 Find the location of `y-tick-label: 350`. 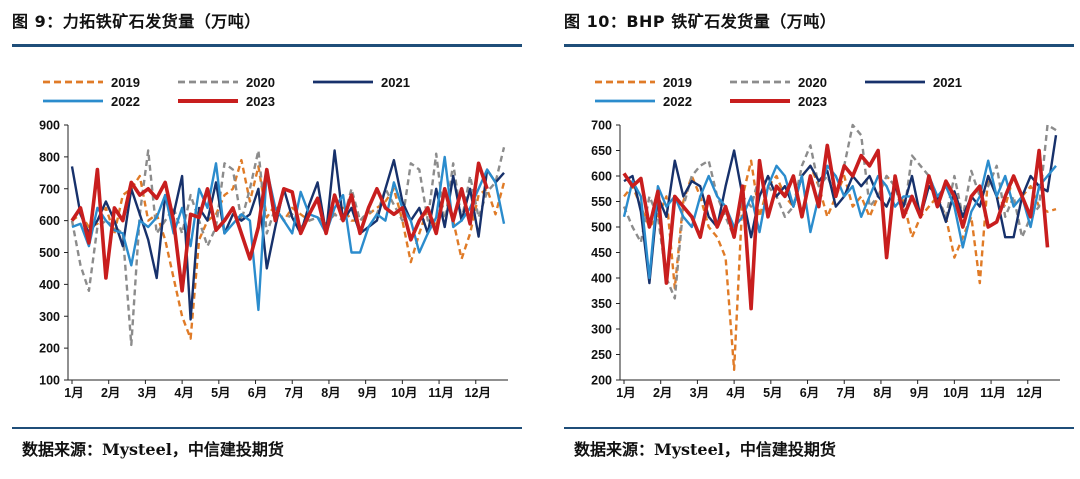

y-tick-label: 350 is located at coordinates (601, 304).